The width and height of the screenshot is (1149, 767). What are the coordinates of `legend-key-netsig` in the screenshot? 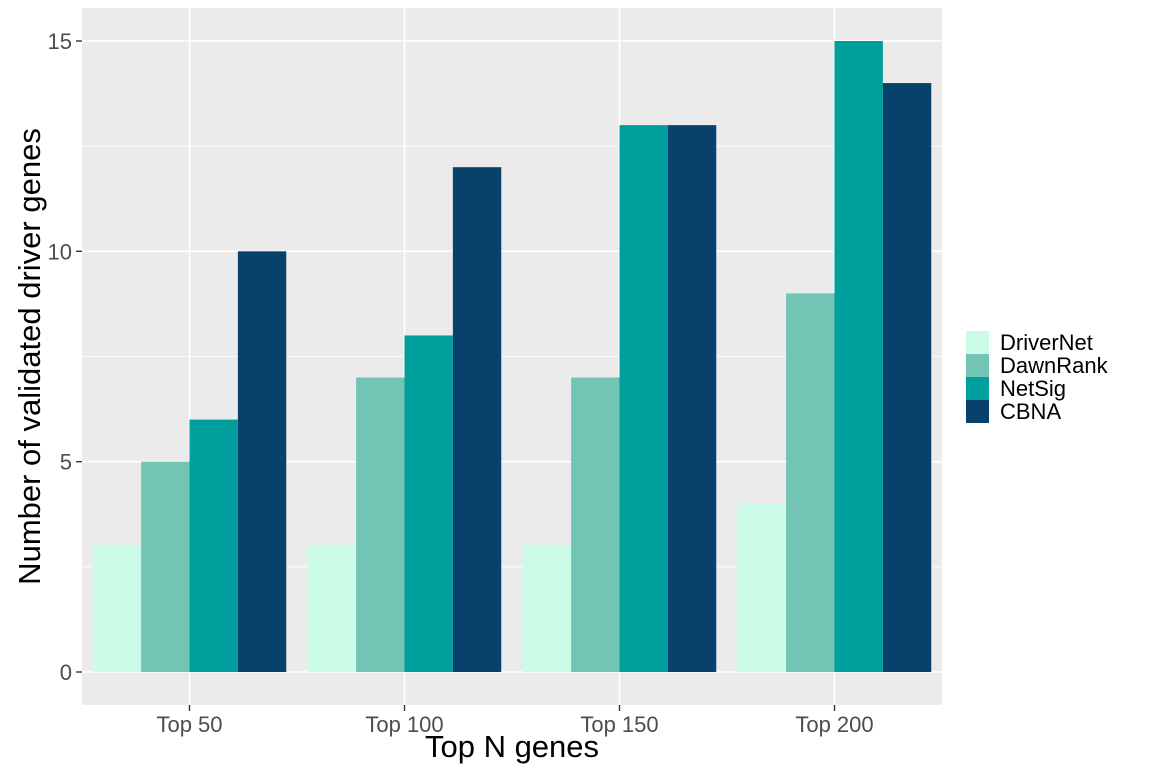 It's located at (977, 388).